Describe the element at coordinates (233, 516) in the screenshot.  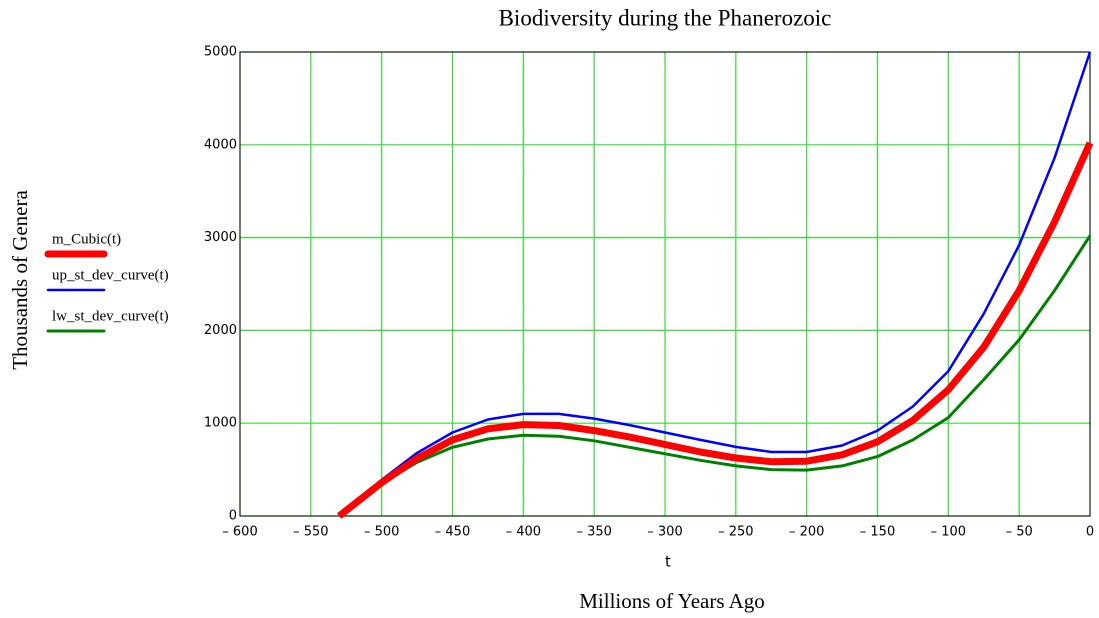
I see `y-tick-label: 0` at that location.